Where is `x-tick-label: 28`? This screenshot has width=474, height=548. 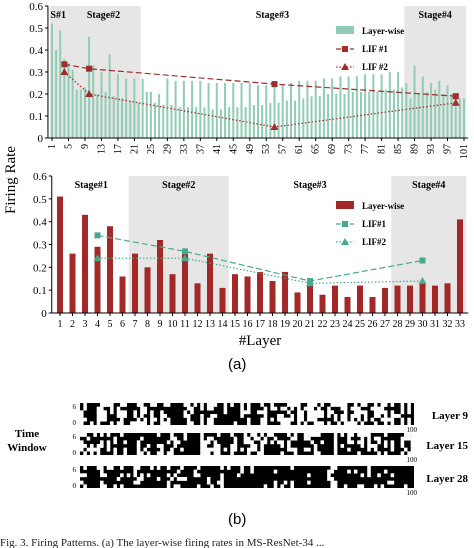 x-tick-label: 28 is located at coordinates (398, 324).